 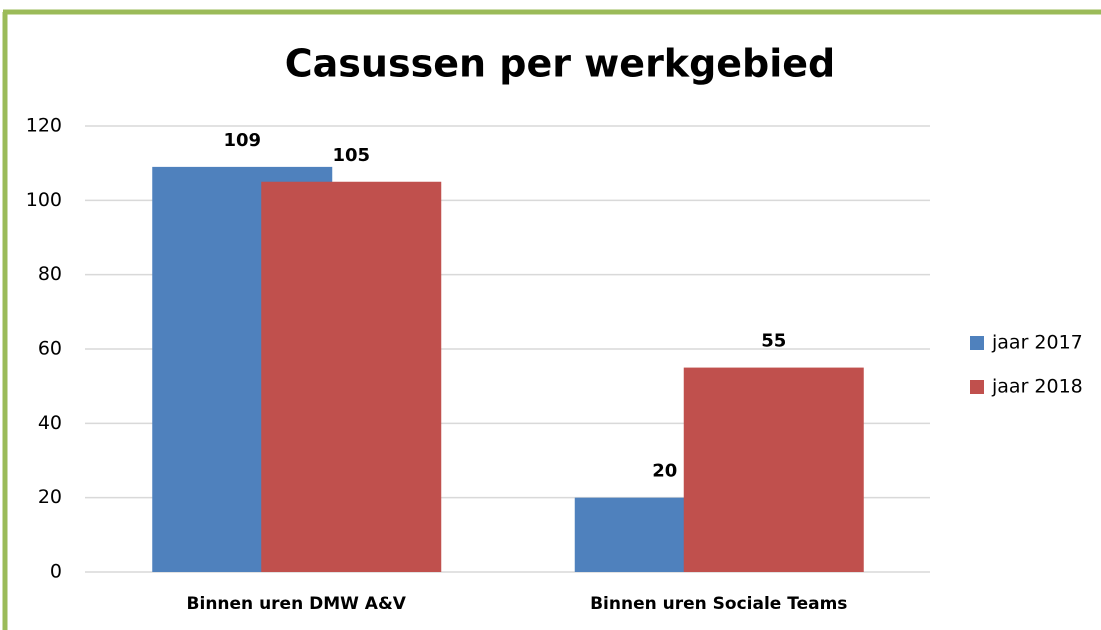 What do you see at coordinates (351, 155) in the screenshot?
I see `value-label: 105` at bounding box center [351, 155].